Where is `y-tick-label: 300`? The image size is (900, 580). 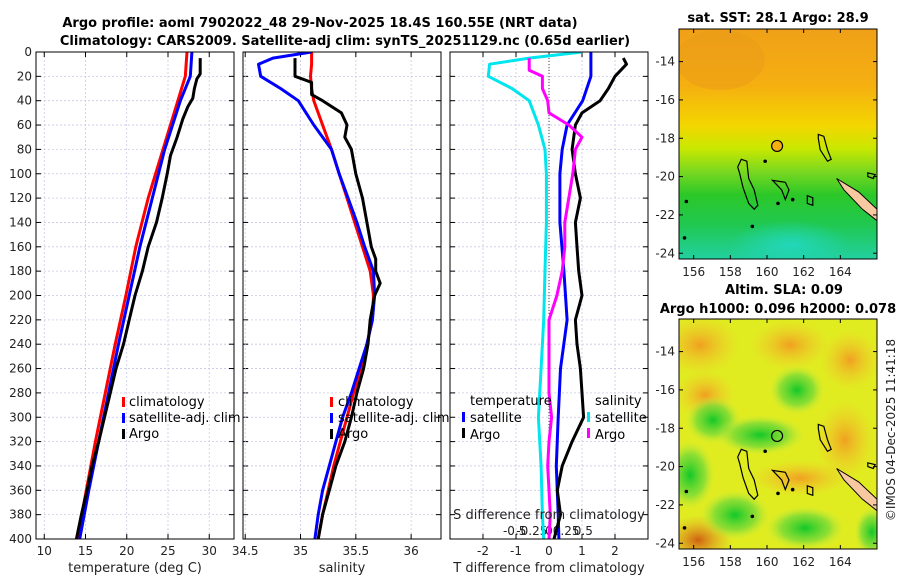 y-tick-label: 300 is located at coordinates (20, 417).